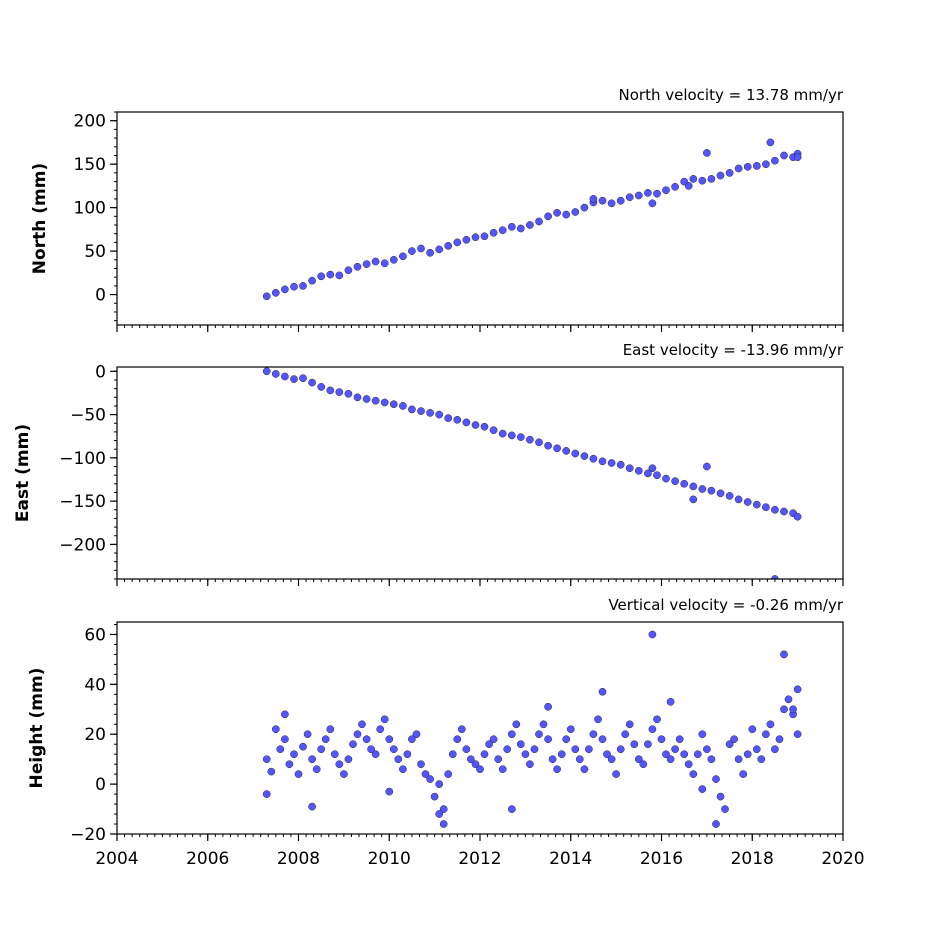 The height and width of the screenshot is (937, 937). What do you see at coordinates (95, 685) in the screenshot?
I see `height-y-tick-label: 40` at bounding box center [95, 685].